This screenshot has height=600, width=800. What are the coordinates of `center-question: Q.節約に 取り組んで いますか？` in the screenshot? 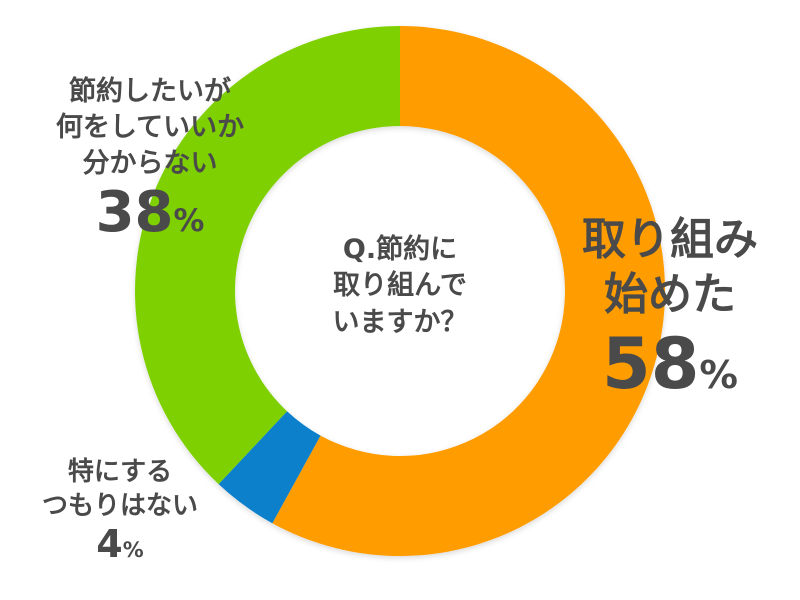 It's located at (400, 286).